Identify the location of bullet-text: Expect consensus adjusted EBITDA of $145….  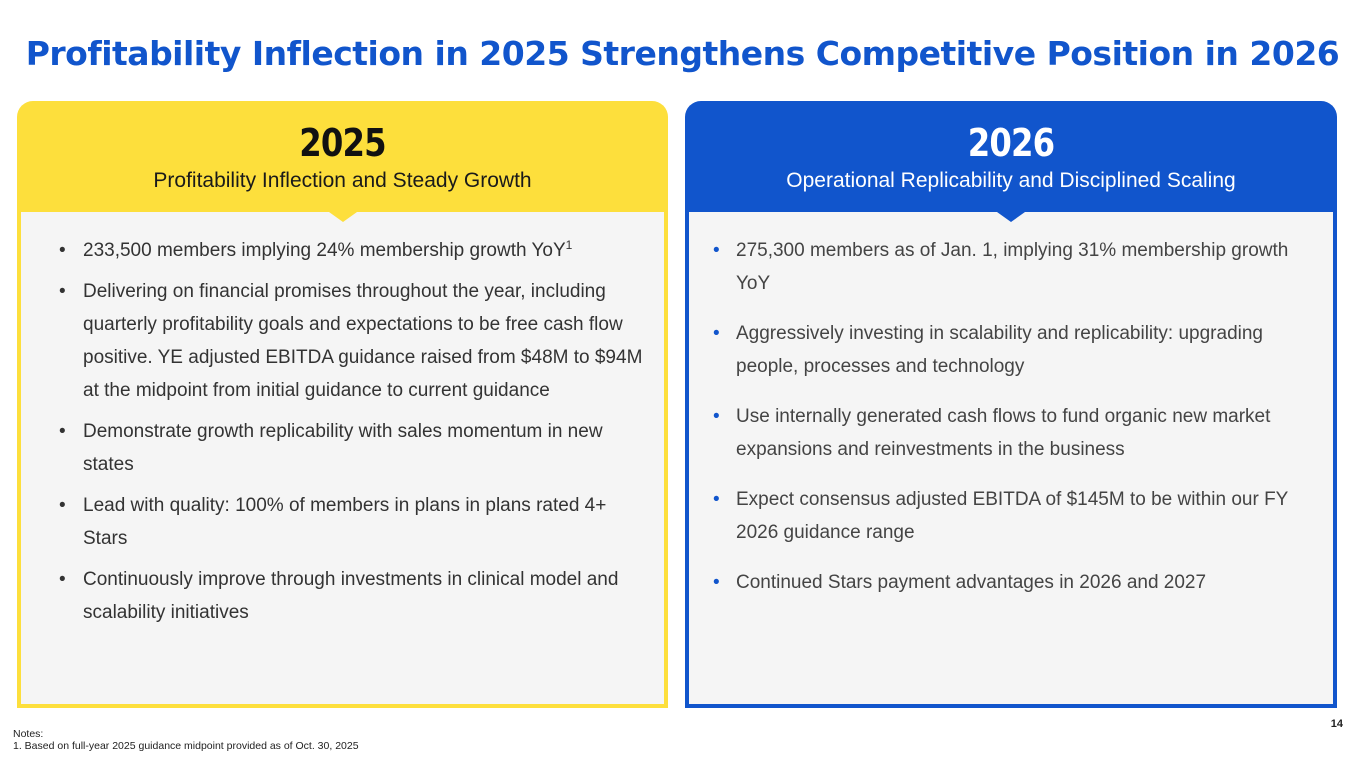
(1012, 516).